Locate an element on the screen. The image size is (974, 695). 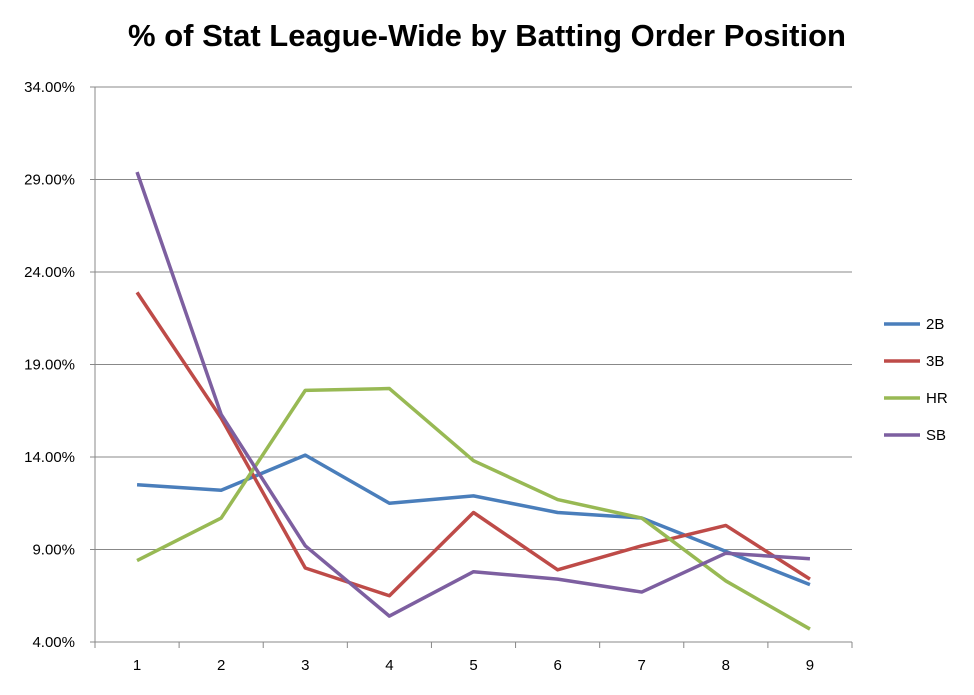
legend-label-SB: SB is located at coordinates (936, 435).